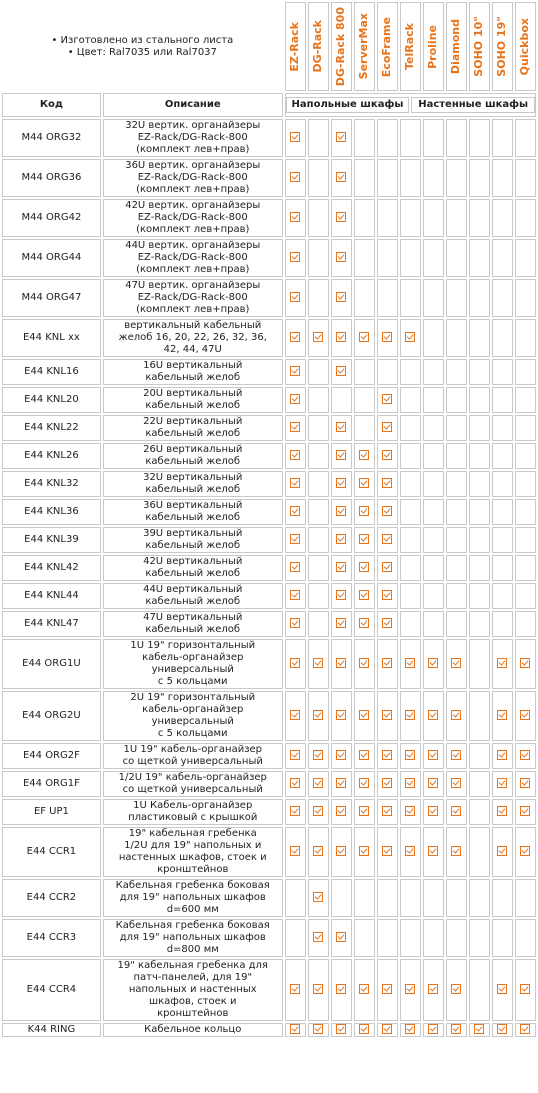 The width and height of the screenshot is (538, 1093). What do you see at coordinates (51, 298) in the screenshot?
I see `product-code: M44 ORG47` at bounding box center [51, 298].